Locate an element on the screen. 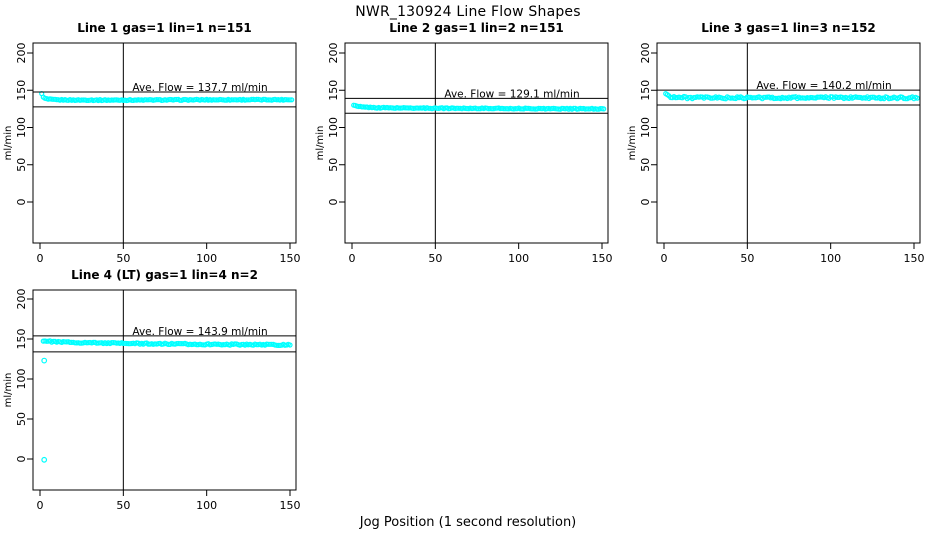 This screenshot has width=936, height=540. main-title: NWR_130924 Line Flow Shapes is located at coordinates (468, 12).